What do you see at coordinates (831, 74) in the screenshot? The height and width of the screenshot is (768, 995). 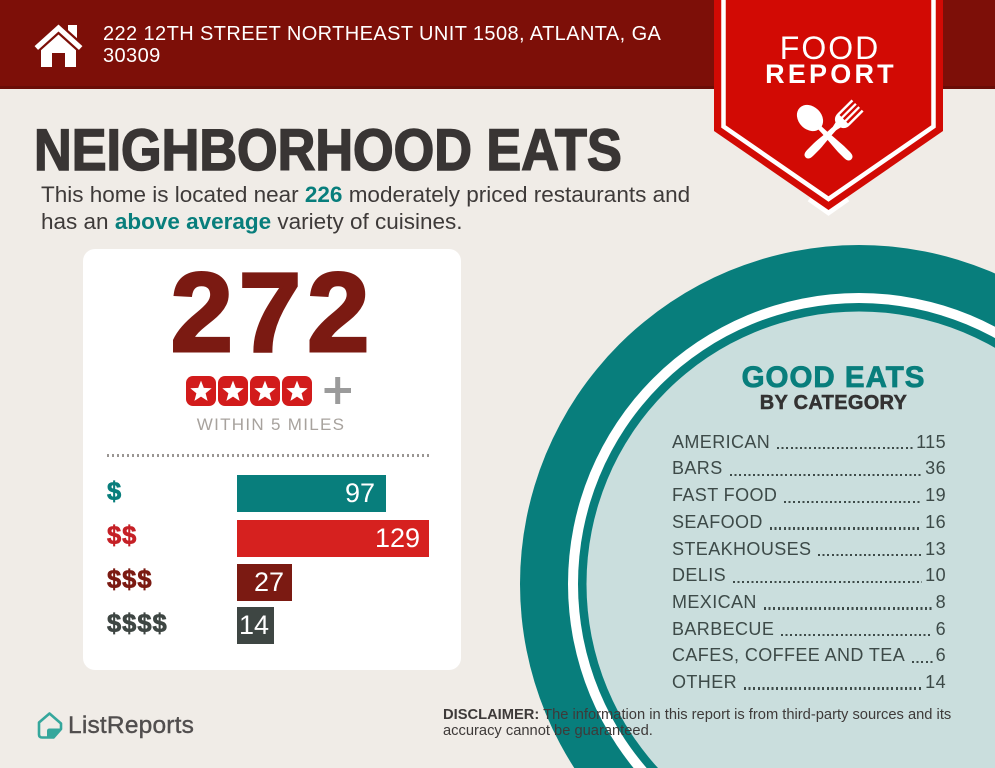 I see `svg-text: REPORT` at bounding box center [831, 74].